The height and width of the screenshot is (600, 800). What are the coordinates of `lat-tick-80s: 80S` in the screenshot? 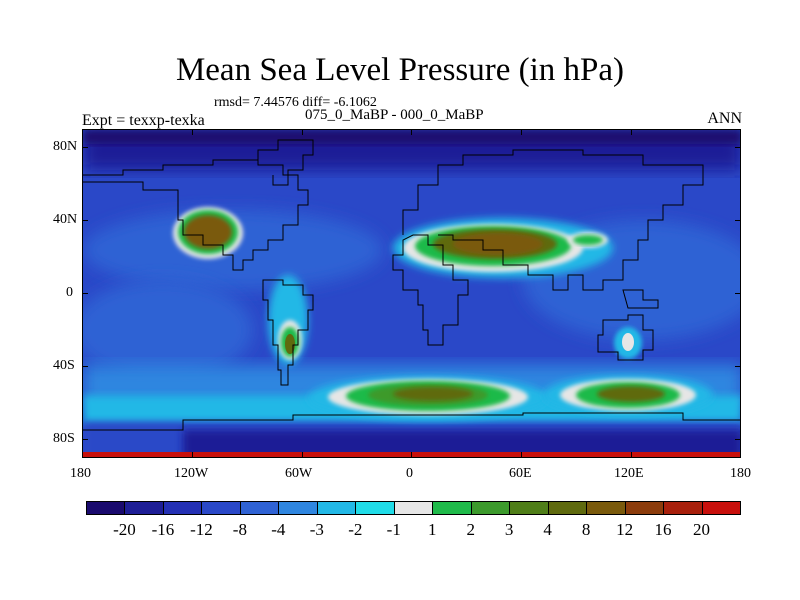 It's located at (64, 438).